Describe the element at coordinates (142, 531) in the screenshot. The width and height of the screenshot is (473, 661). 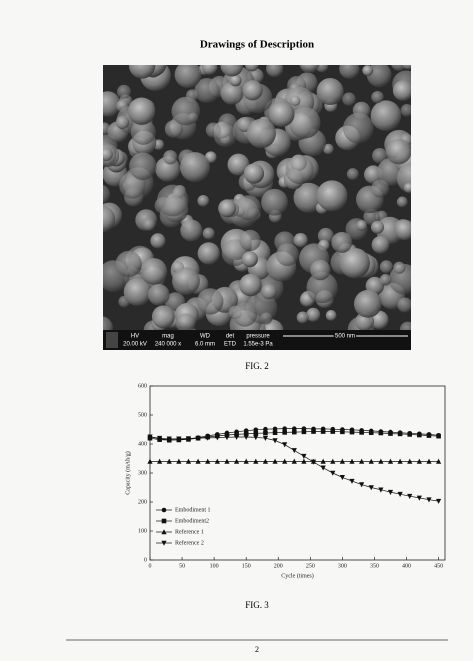
I see `y-tick-label: 100` at that location.